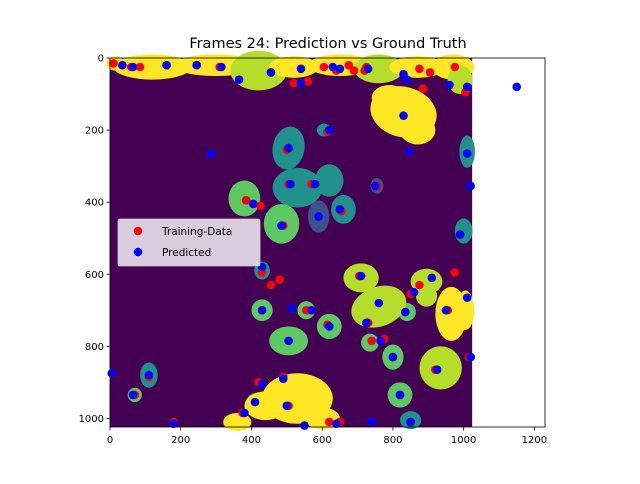 This screenshot has height=484, width=640. What do you see at coordinates (463, 440) in the screenshot?
I see `x-tick-label: 1000` at bounding box center [463, 440].